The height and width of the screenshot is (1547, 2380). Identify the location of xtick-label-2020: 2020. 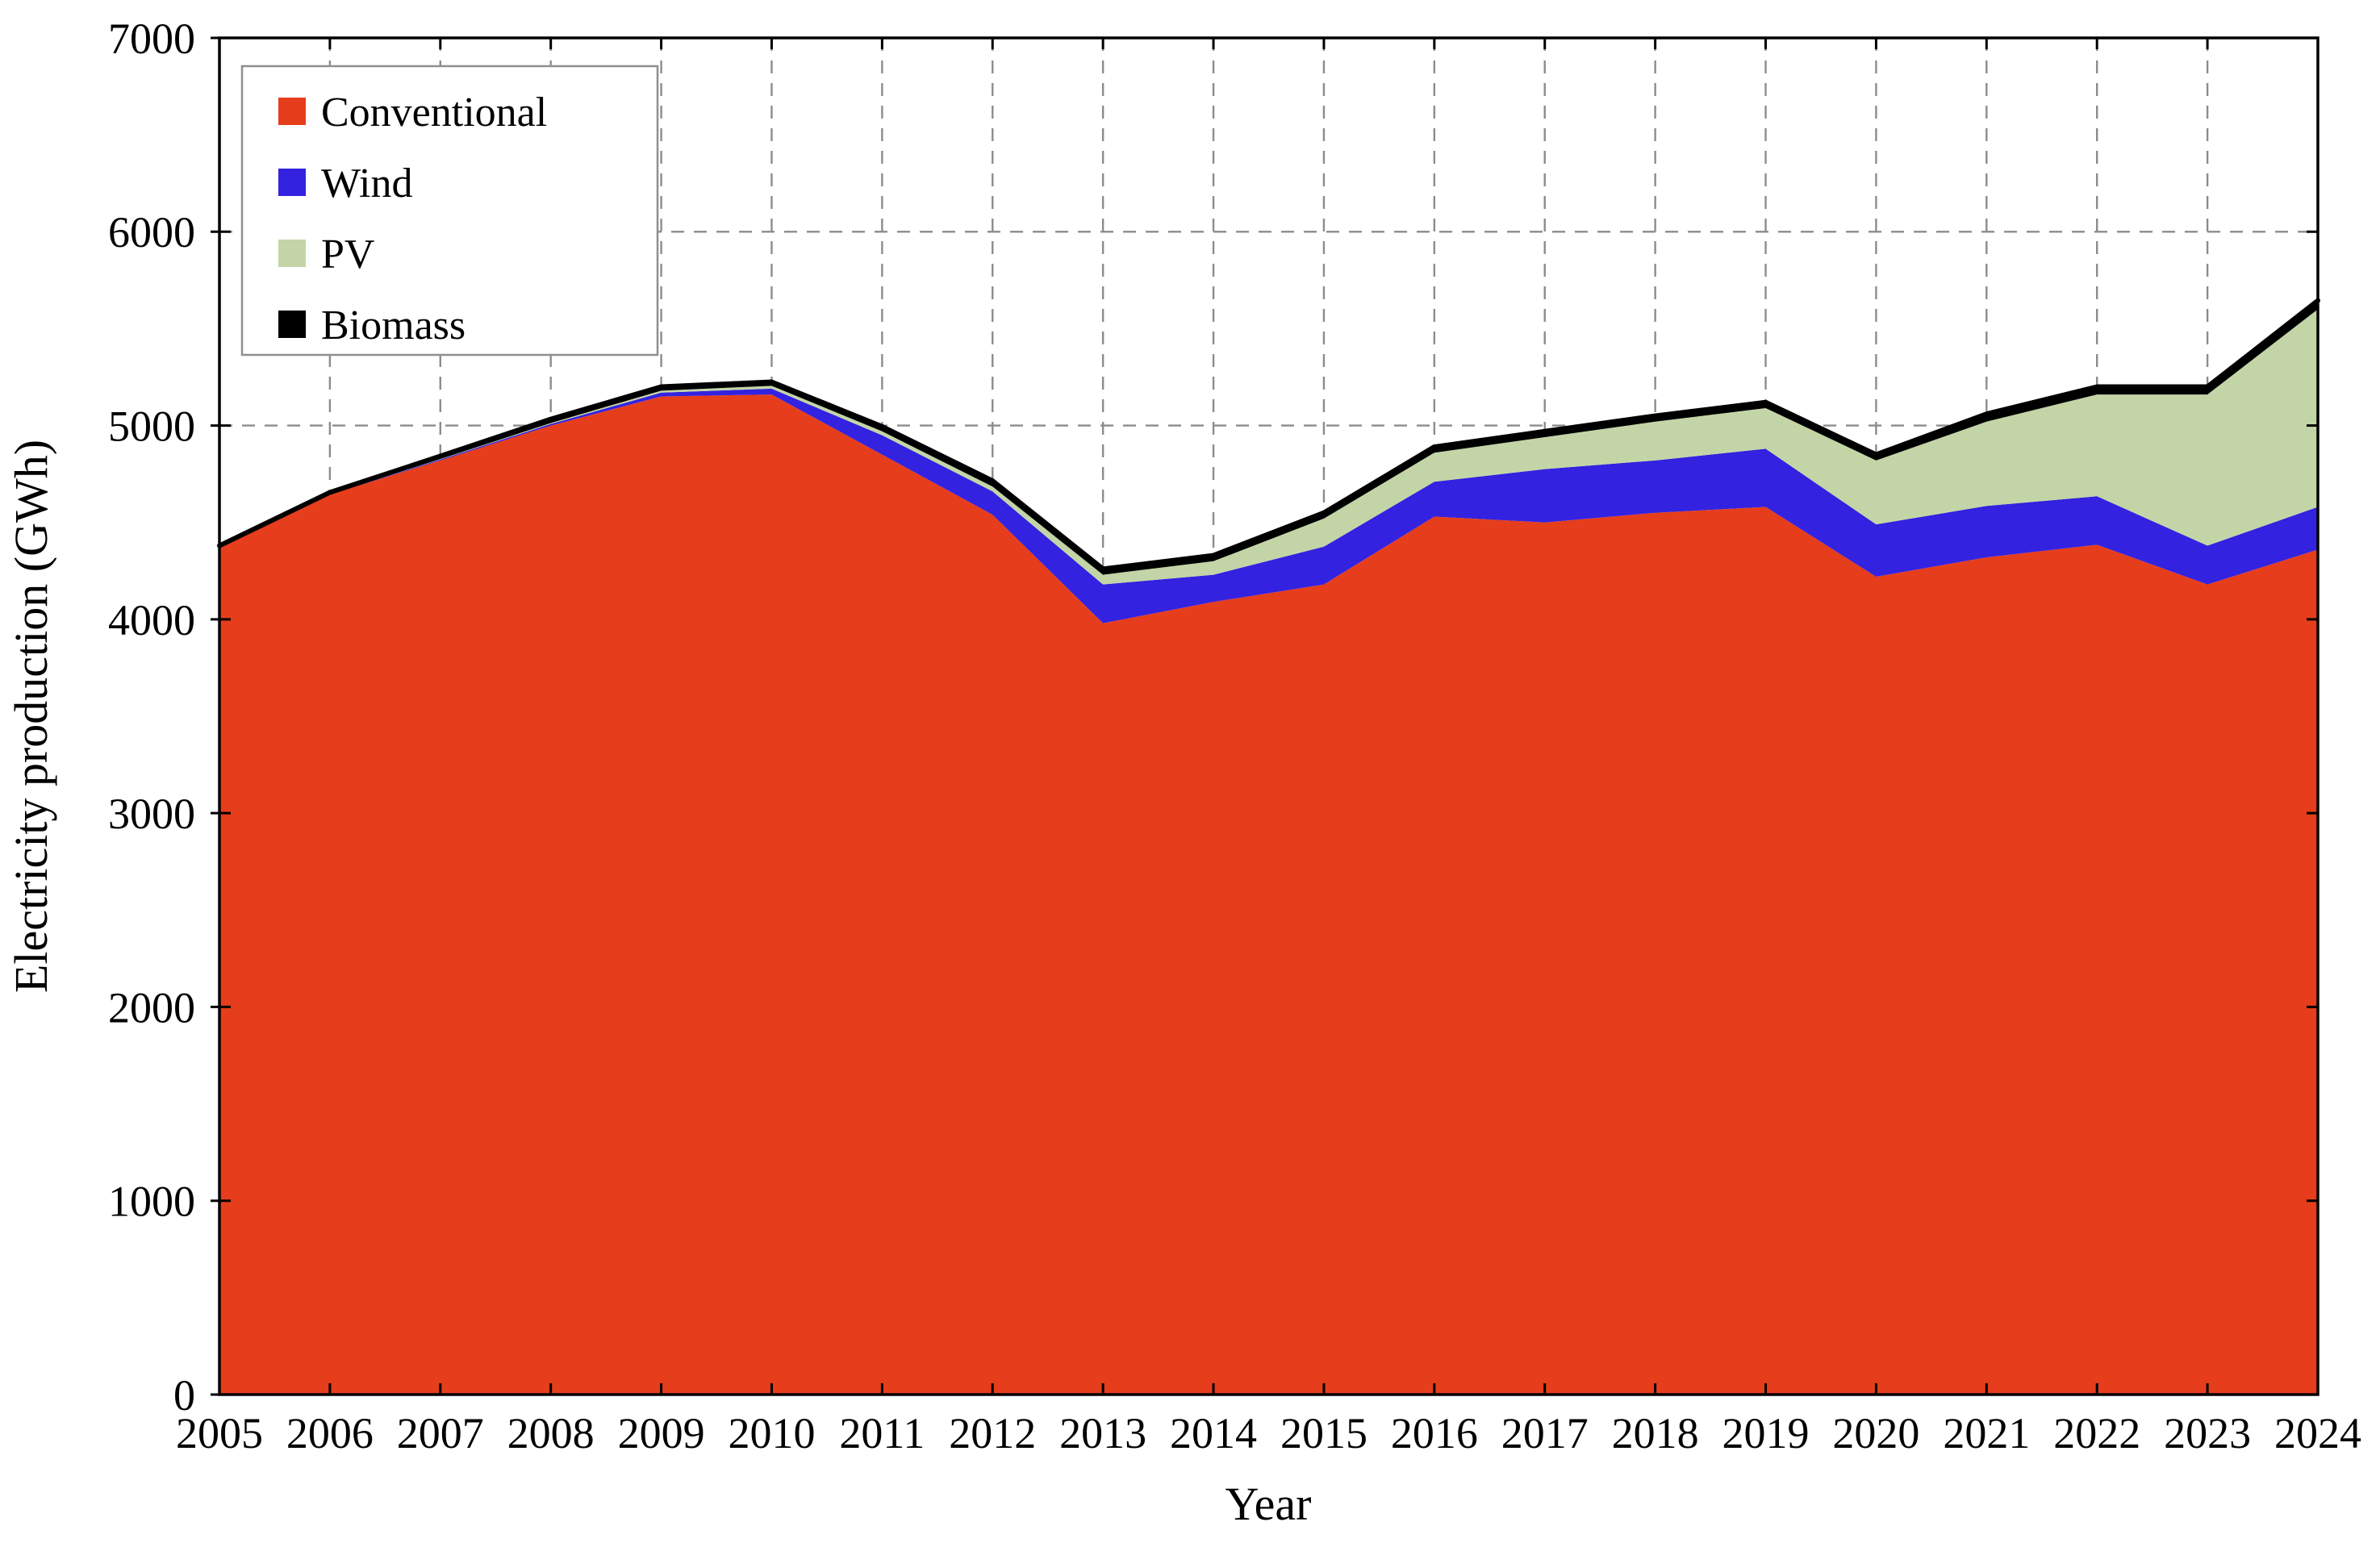
(1876, 1433).